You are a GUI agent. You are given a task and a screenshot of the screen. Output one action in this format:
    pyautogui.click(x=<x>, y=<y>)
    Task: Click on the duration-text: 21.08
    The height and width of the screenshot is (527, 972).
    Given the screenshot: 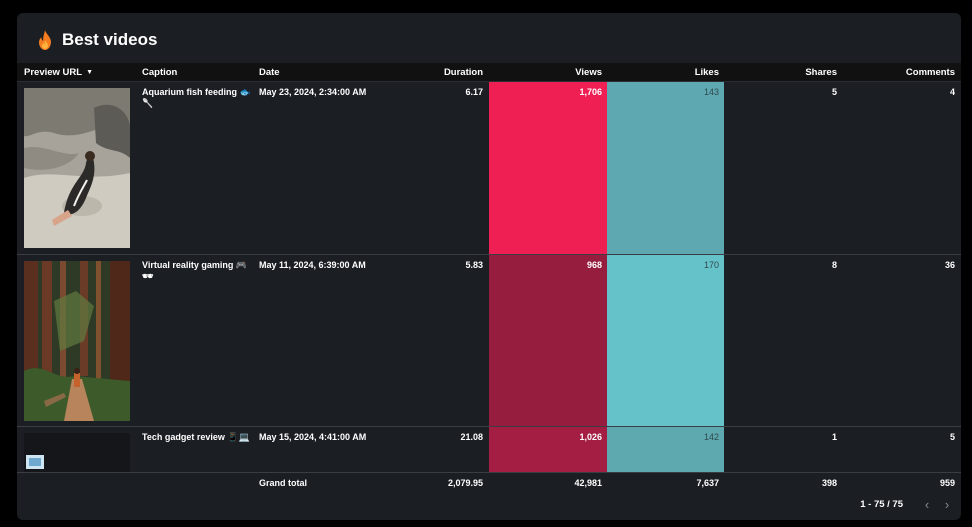 What is the action you would take?
    pyautogui.click(x=471, y=437)
    